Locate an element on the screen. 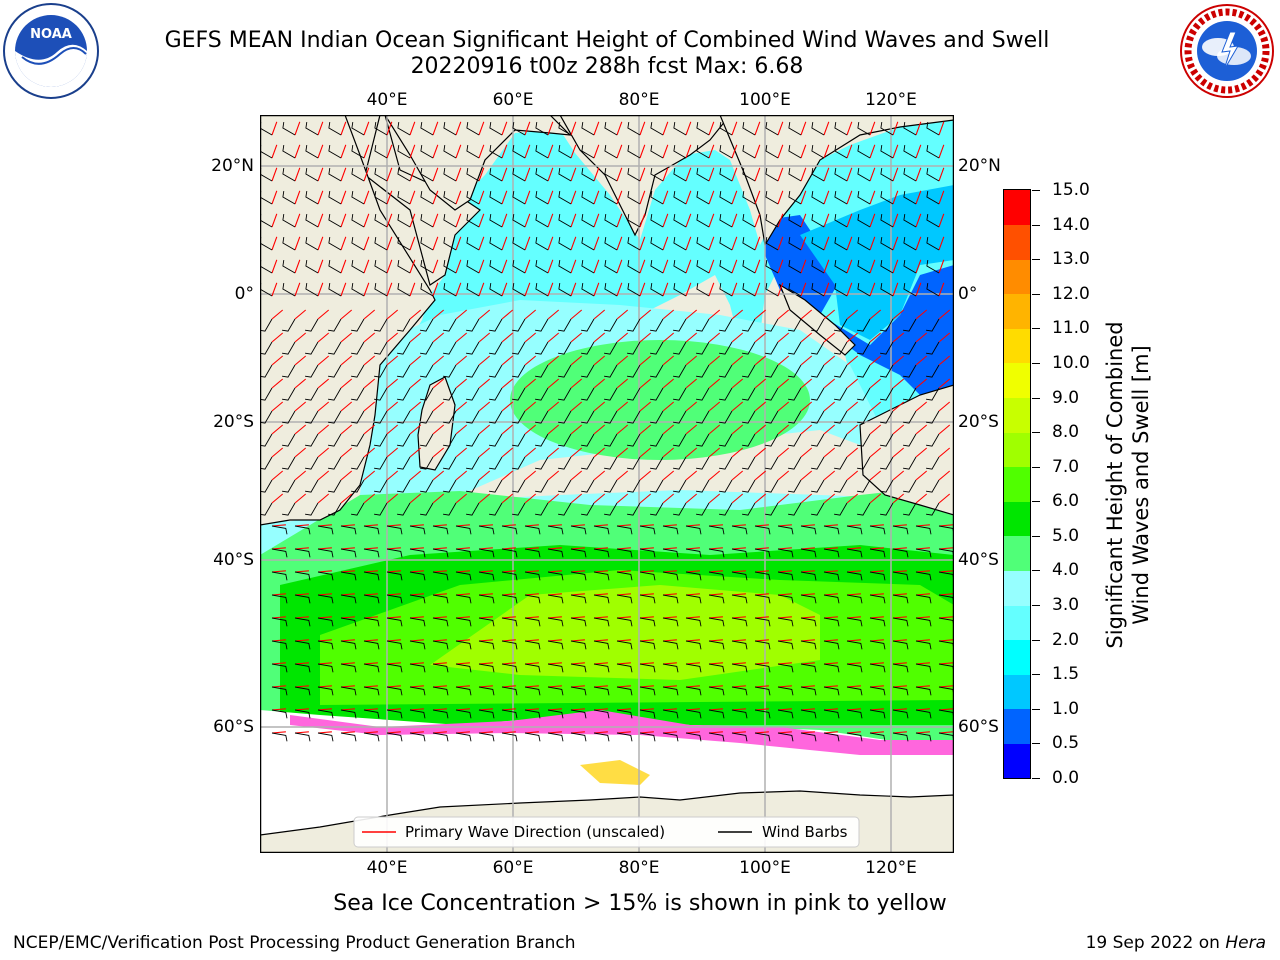 This screenshot has width=1280, height=960. colorbar-segment is located at coordinates (1017, 726).